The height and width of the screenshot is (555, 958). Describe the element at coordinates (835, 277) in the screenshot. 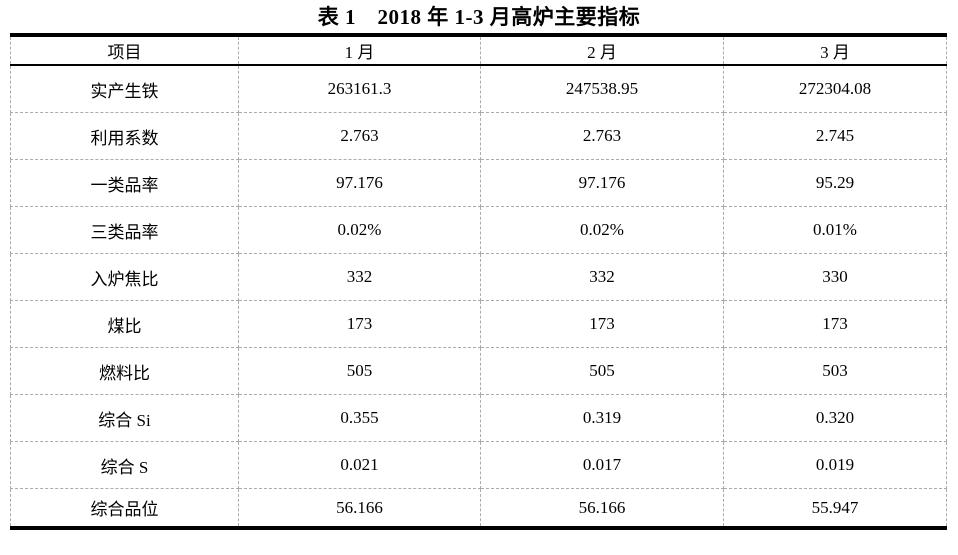

I see `cell-value: 330` at that location.